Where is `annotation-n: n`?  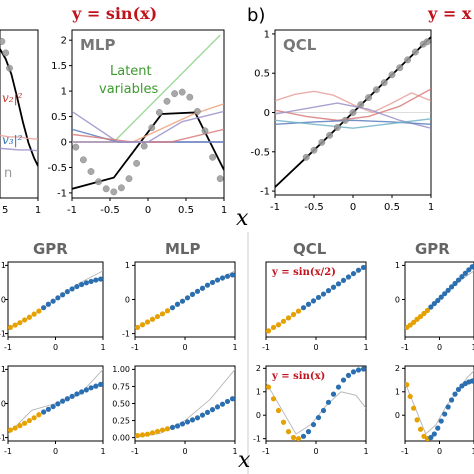
annotation-n: n is located at coordinates (8, 173).